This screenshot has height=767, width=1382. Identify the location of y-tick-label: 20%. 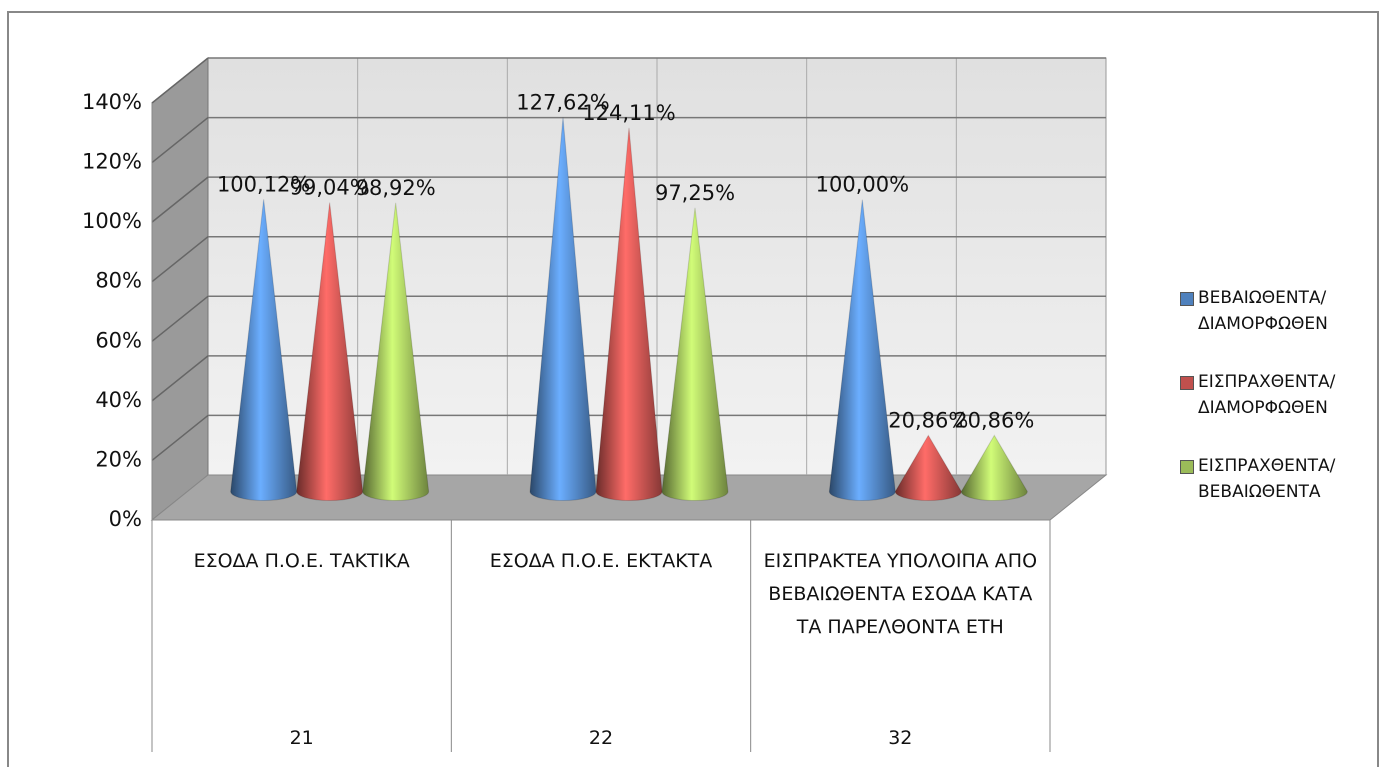
(118, 459).